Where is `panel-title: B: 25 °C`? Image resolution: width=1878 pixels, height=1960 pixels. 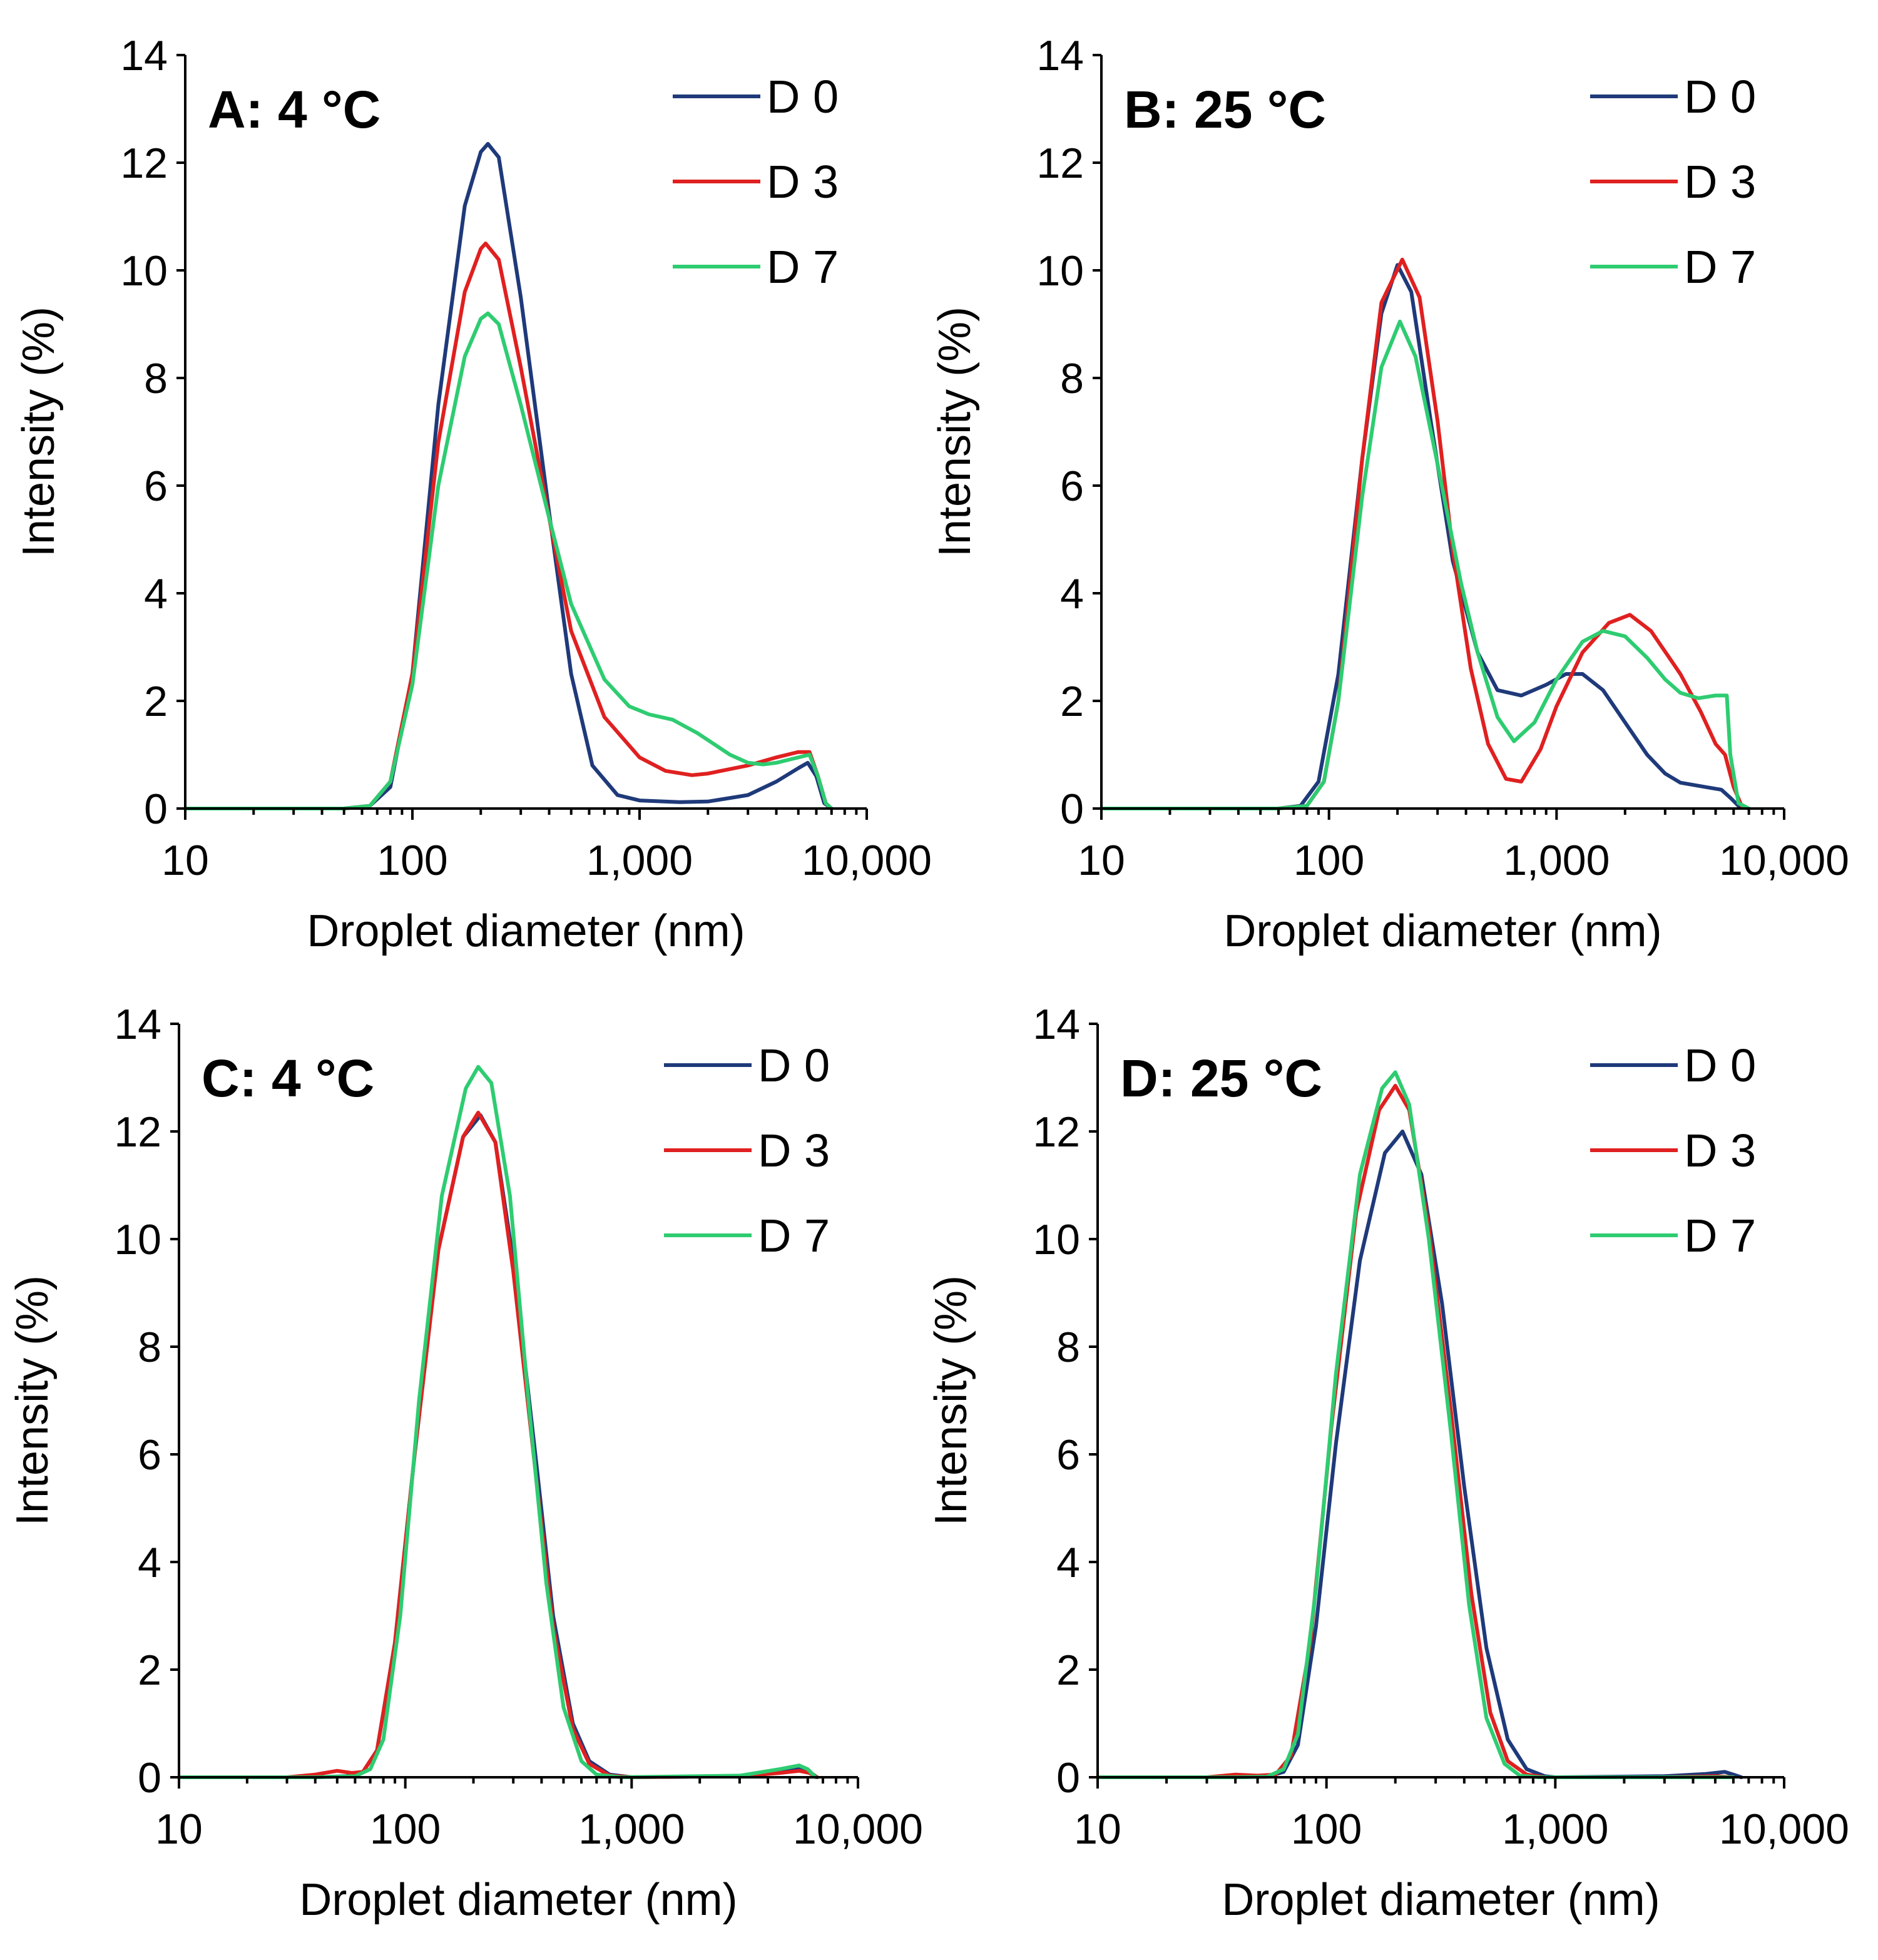
panel-title: B: 25 °C is located at coordinates (1225, 110).